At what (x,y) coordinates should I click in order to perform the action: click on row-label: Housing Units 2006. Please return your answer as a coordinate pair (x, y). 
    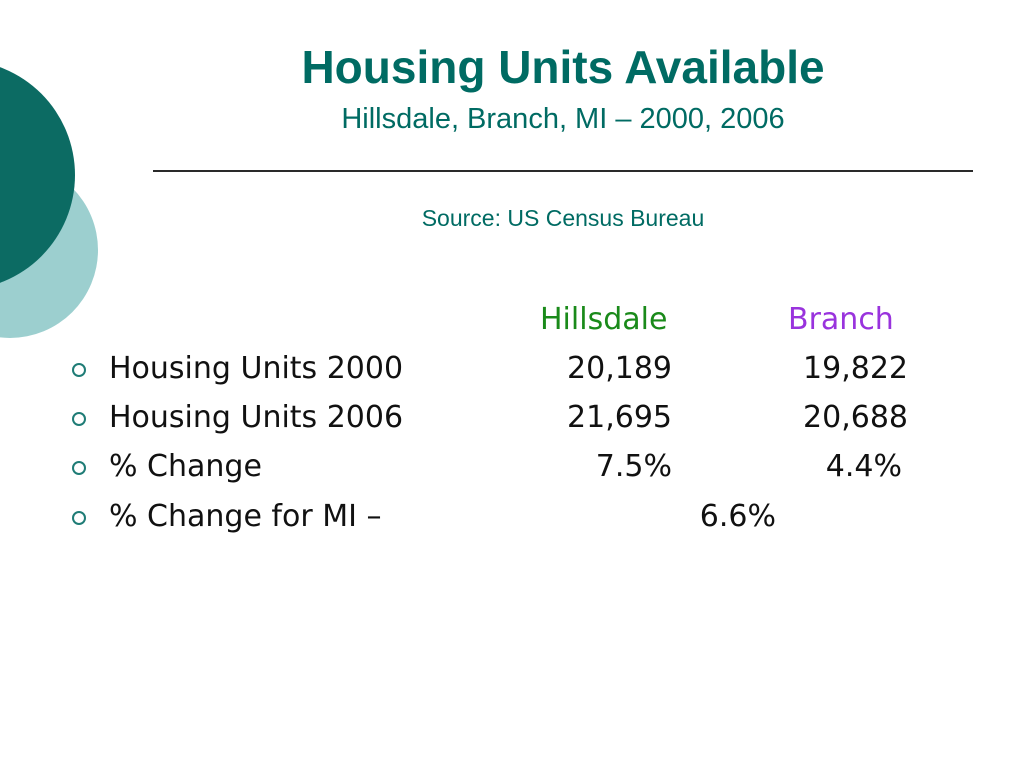
    Looking at the image, I should click on (256, 417).